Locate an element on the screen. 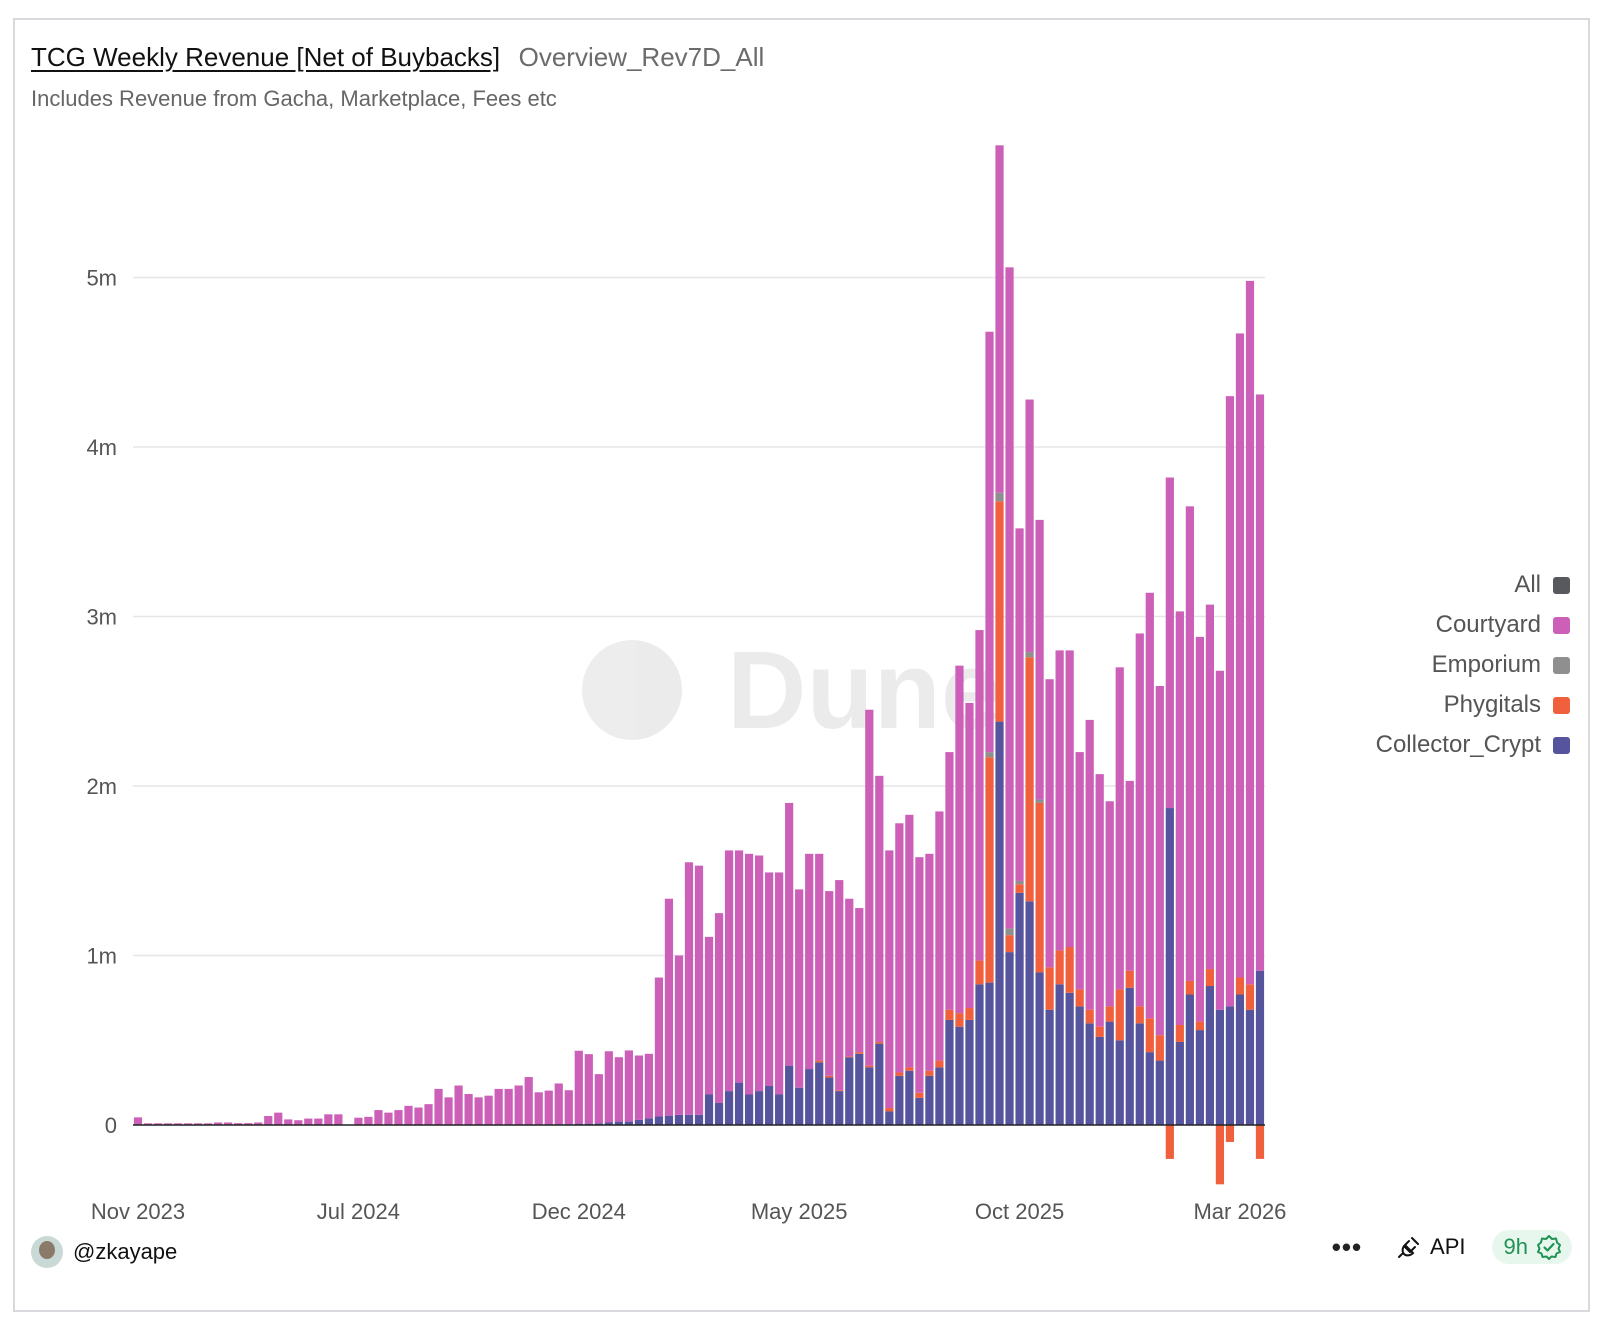  y-tick-label: 0 is located at coordinates (111, 1125).